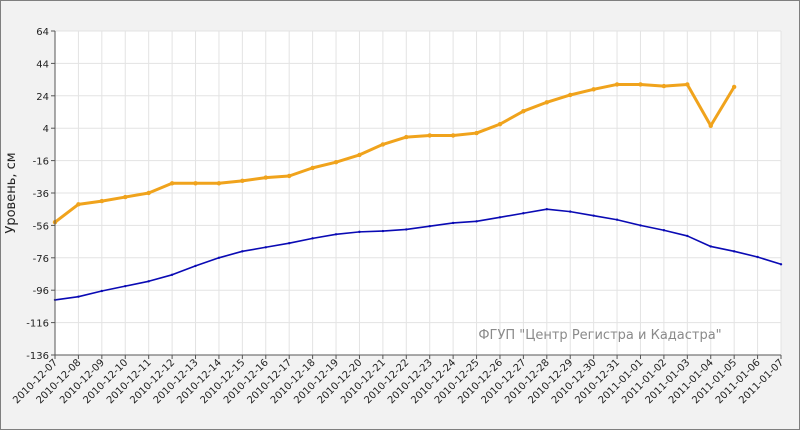 Image resolution: width=800 pixels, height=430 pixels. What do you see at coordinates (11, 192) in the screenshot?
I see `y-axis-label: Уровень, см` at bounding box center [11, 192].